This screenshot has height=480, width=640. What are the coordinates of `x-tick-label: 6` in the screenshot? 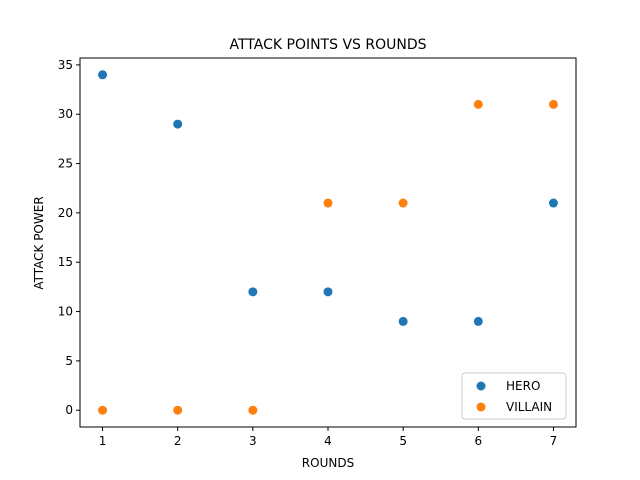 It's located at (478, 441).